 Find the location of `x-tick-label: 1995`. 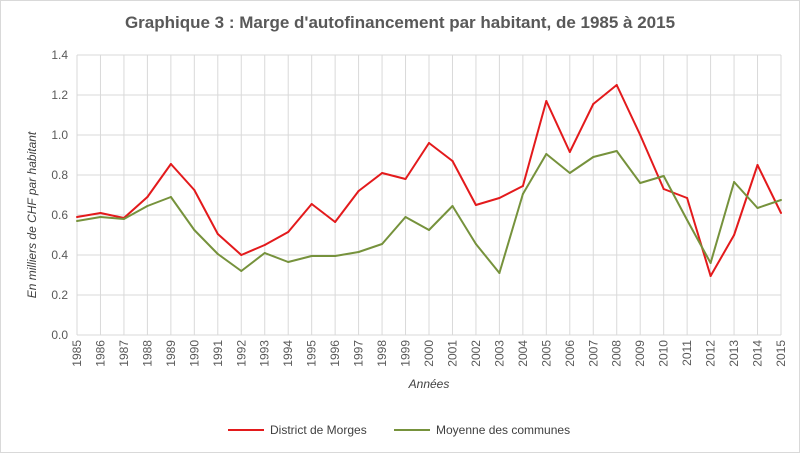

x-tick-label: 1995 is located at coordinates (312, 353).